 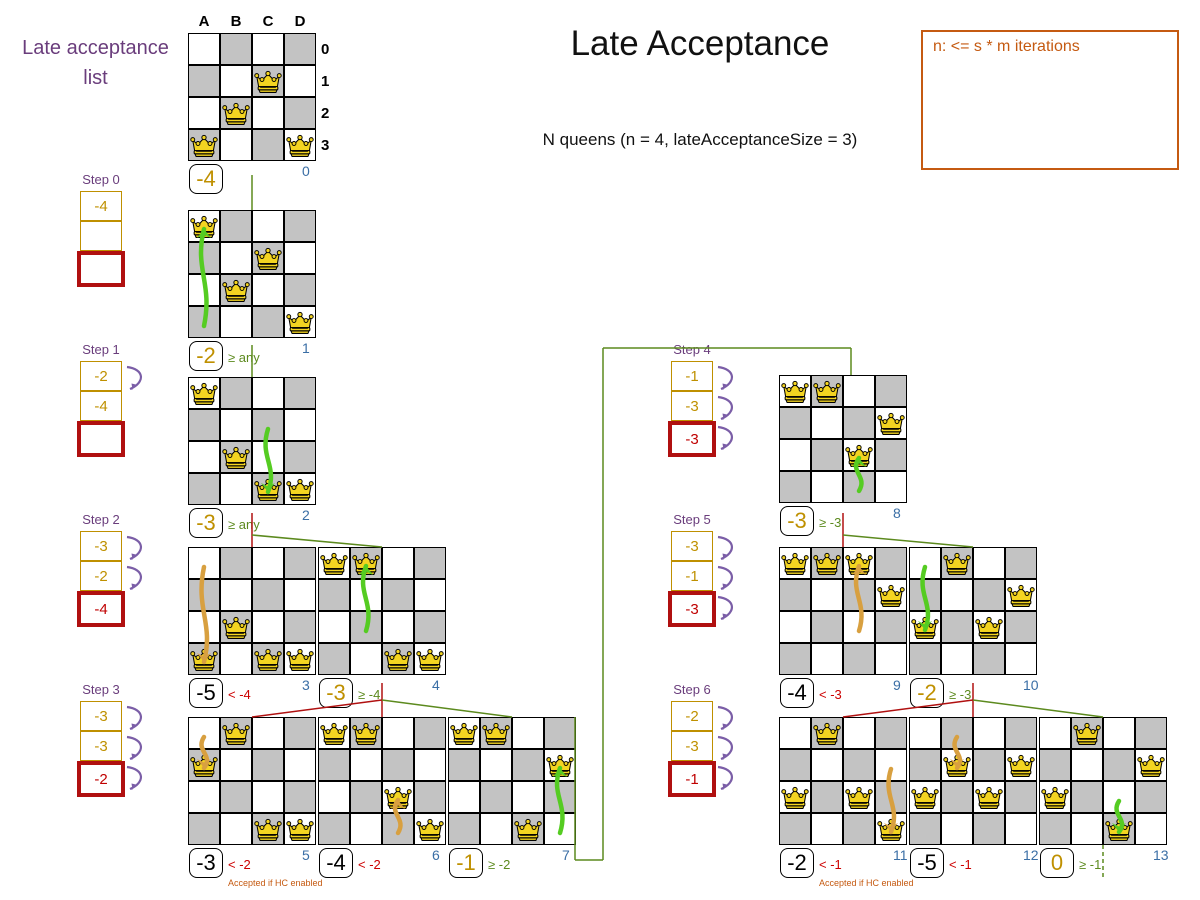 What do you see at coordinates (692, 746) in the screenshot?
I see `late-acceptance-cell-6-1: -3` at bounding box center [692, 746].